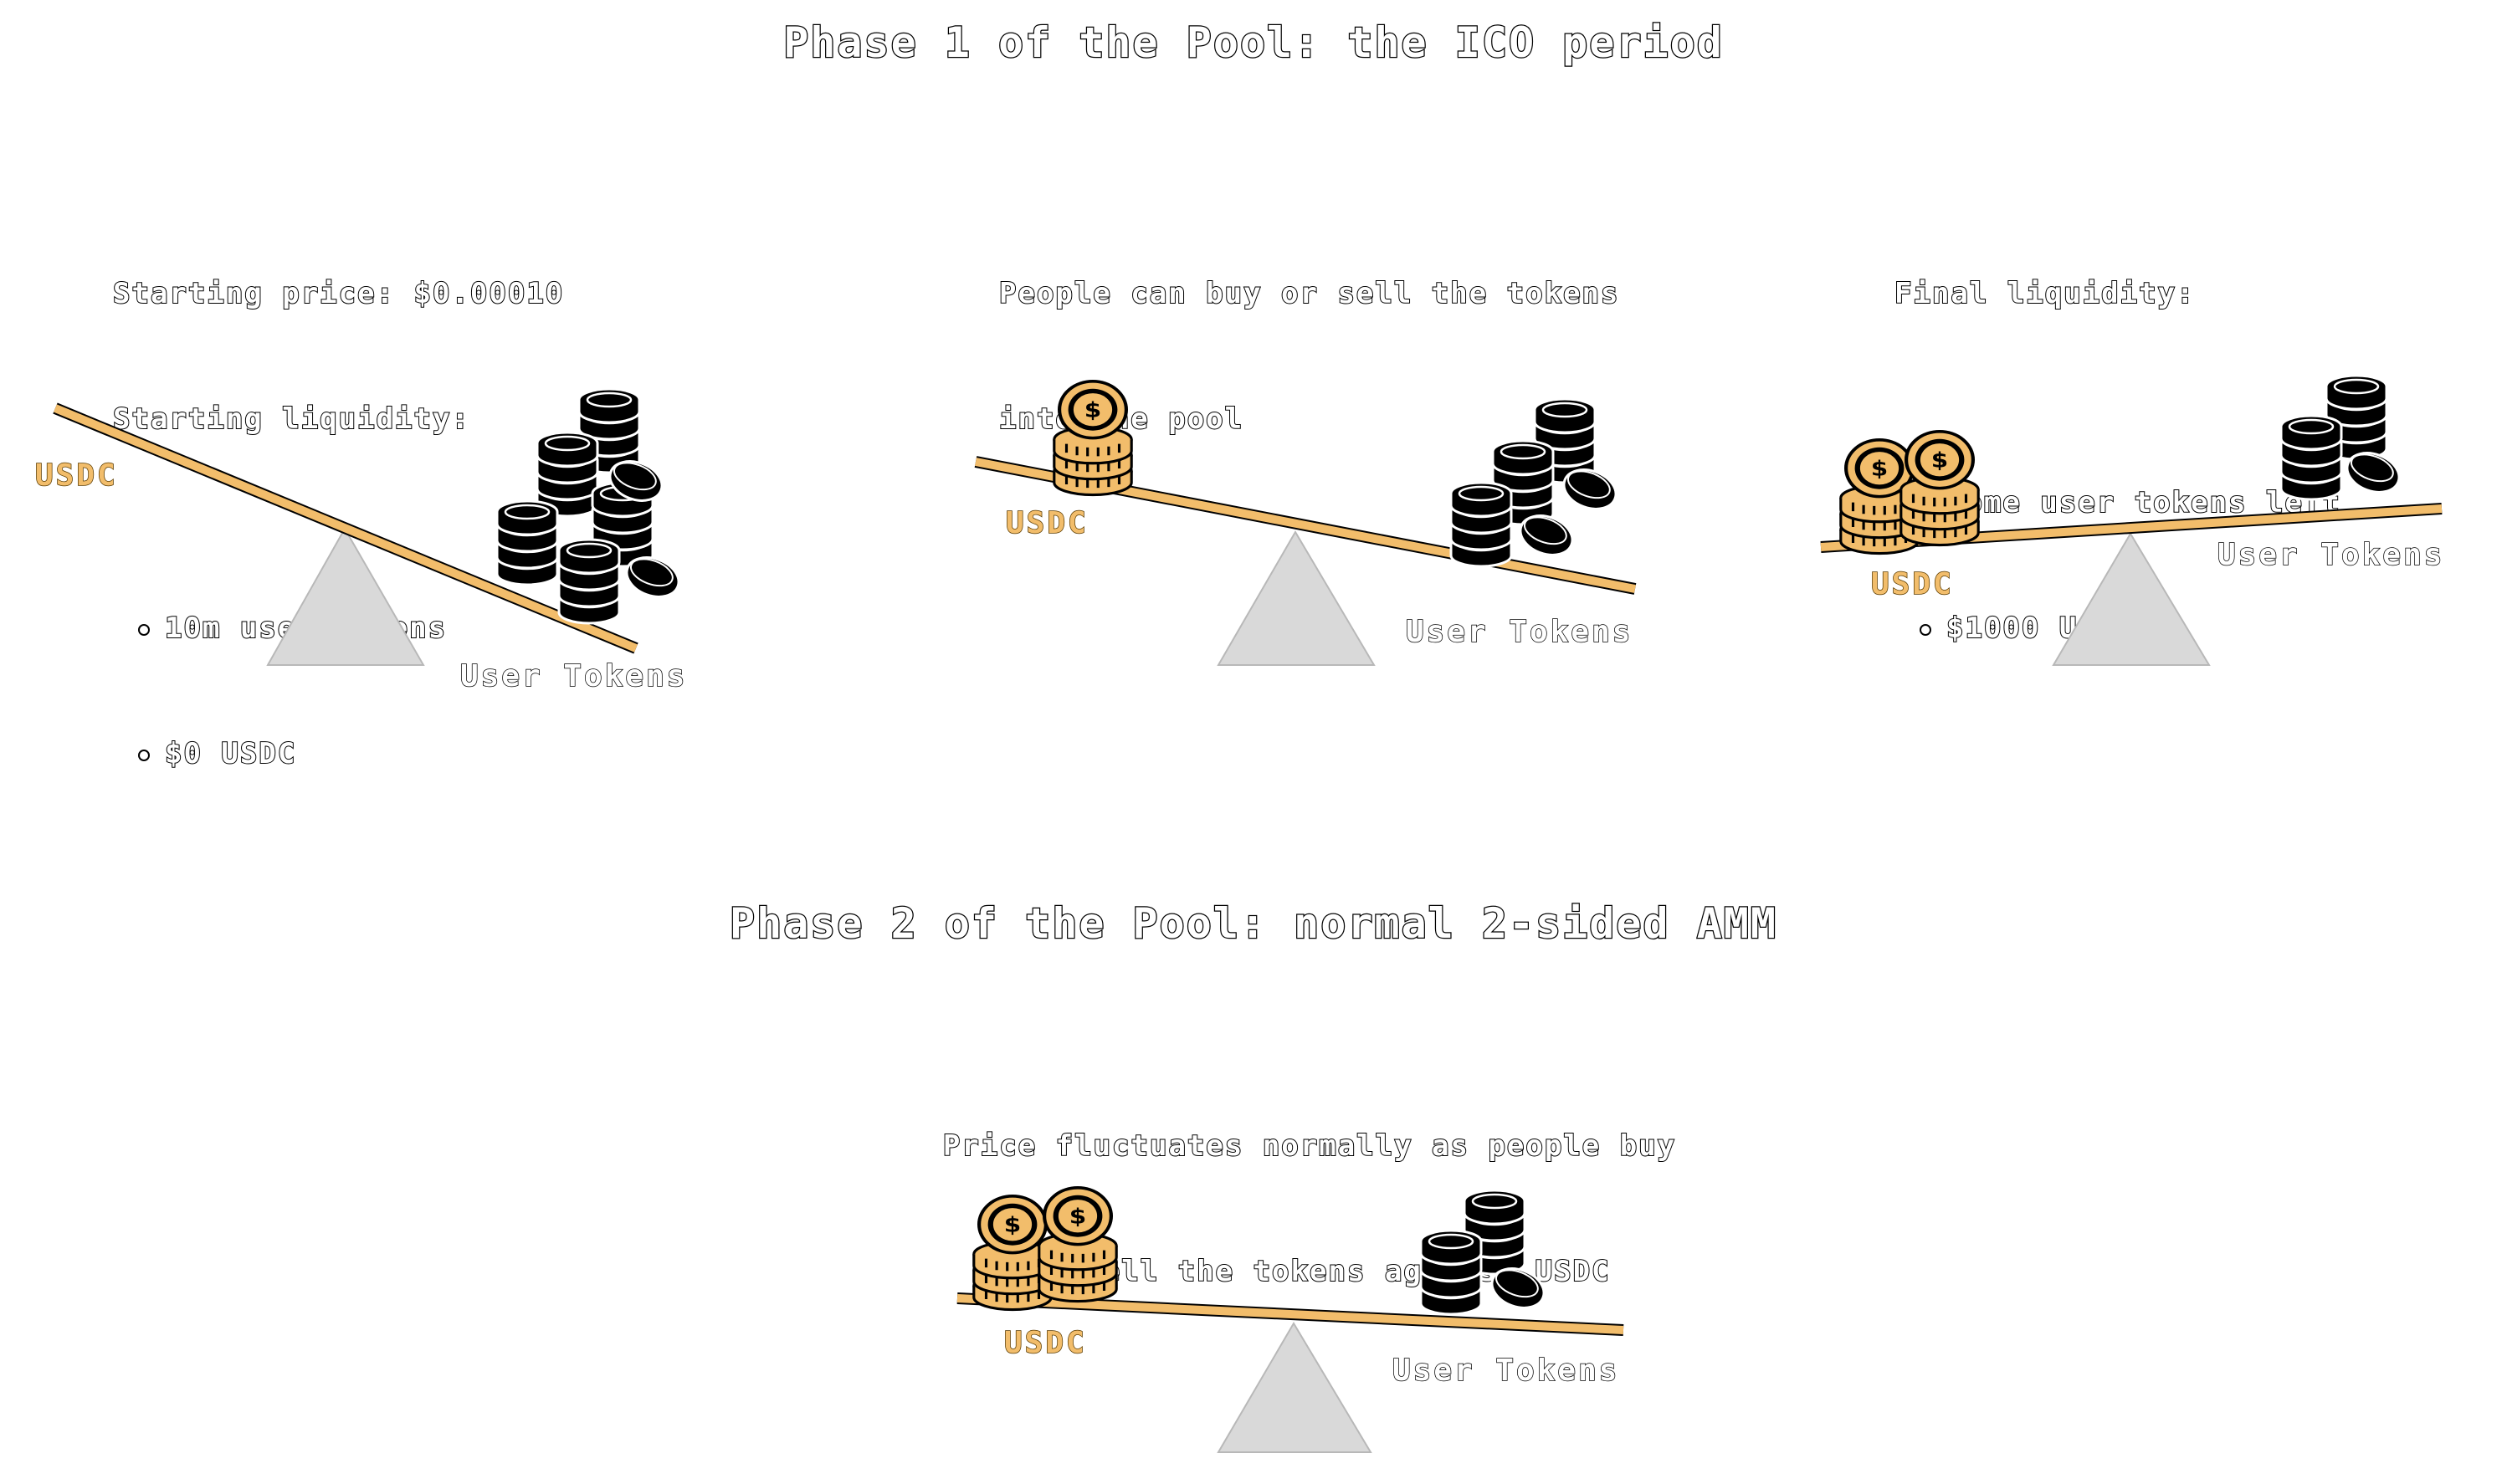  I want to click on panel2-usdc-label: USDC, so click(1047, 523).